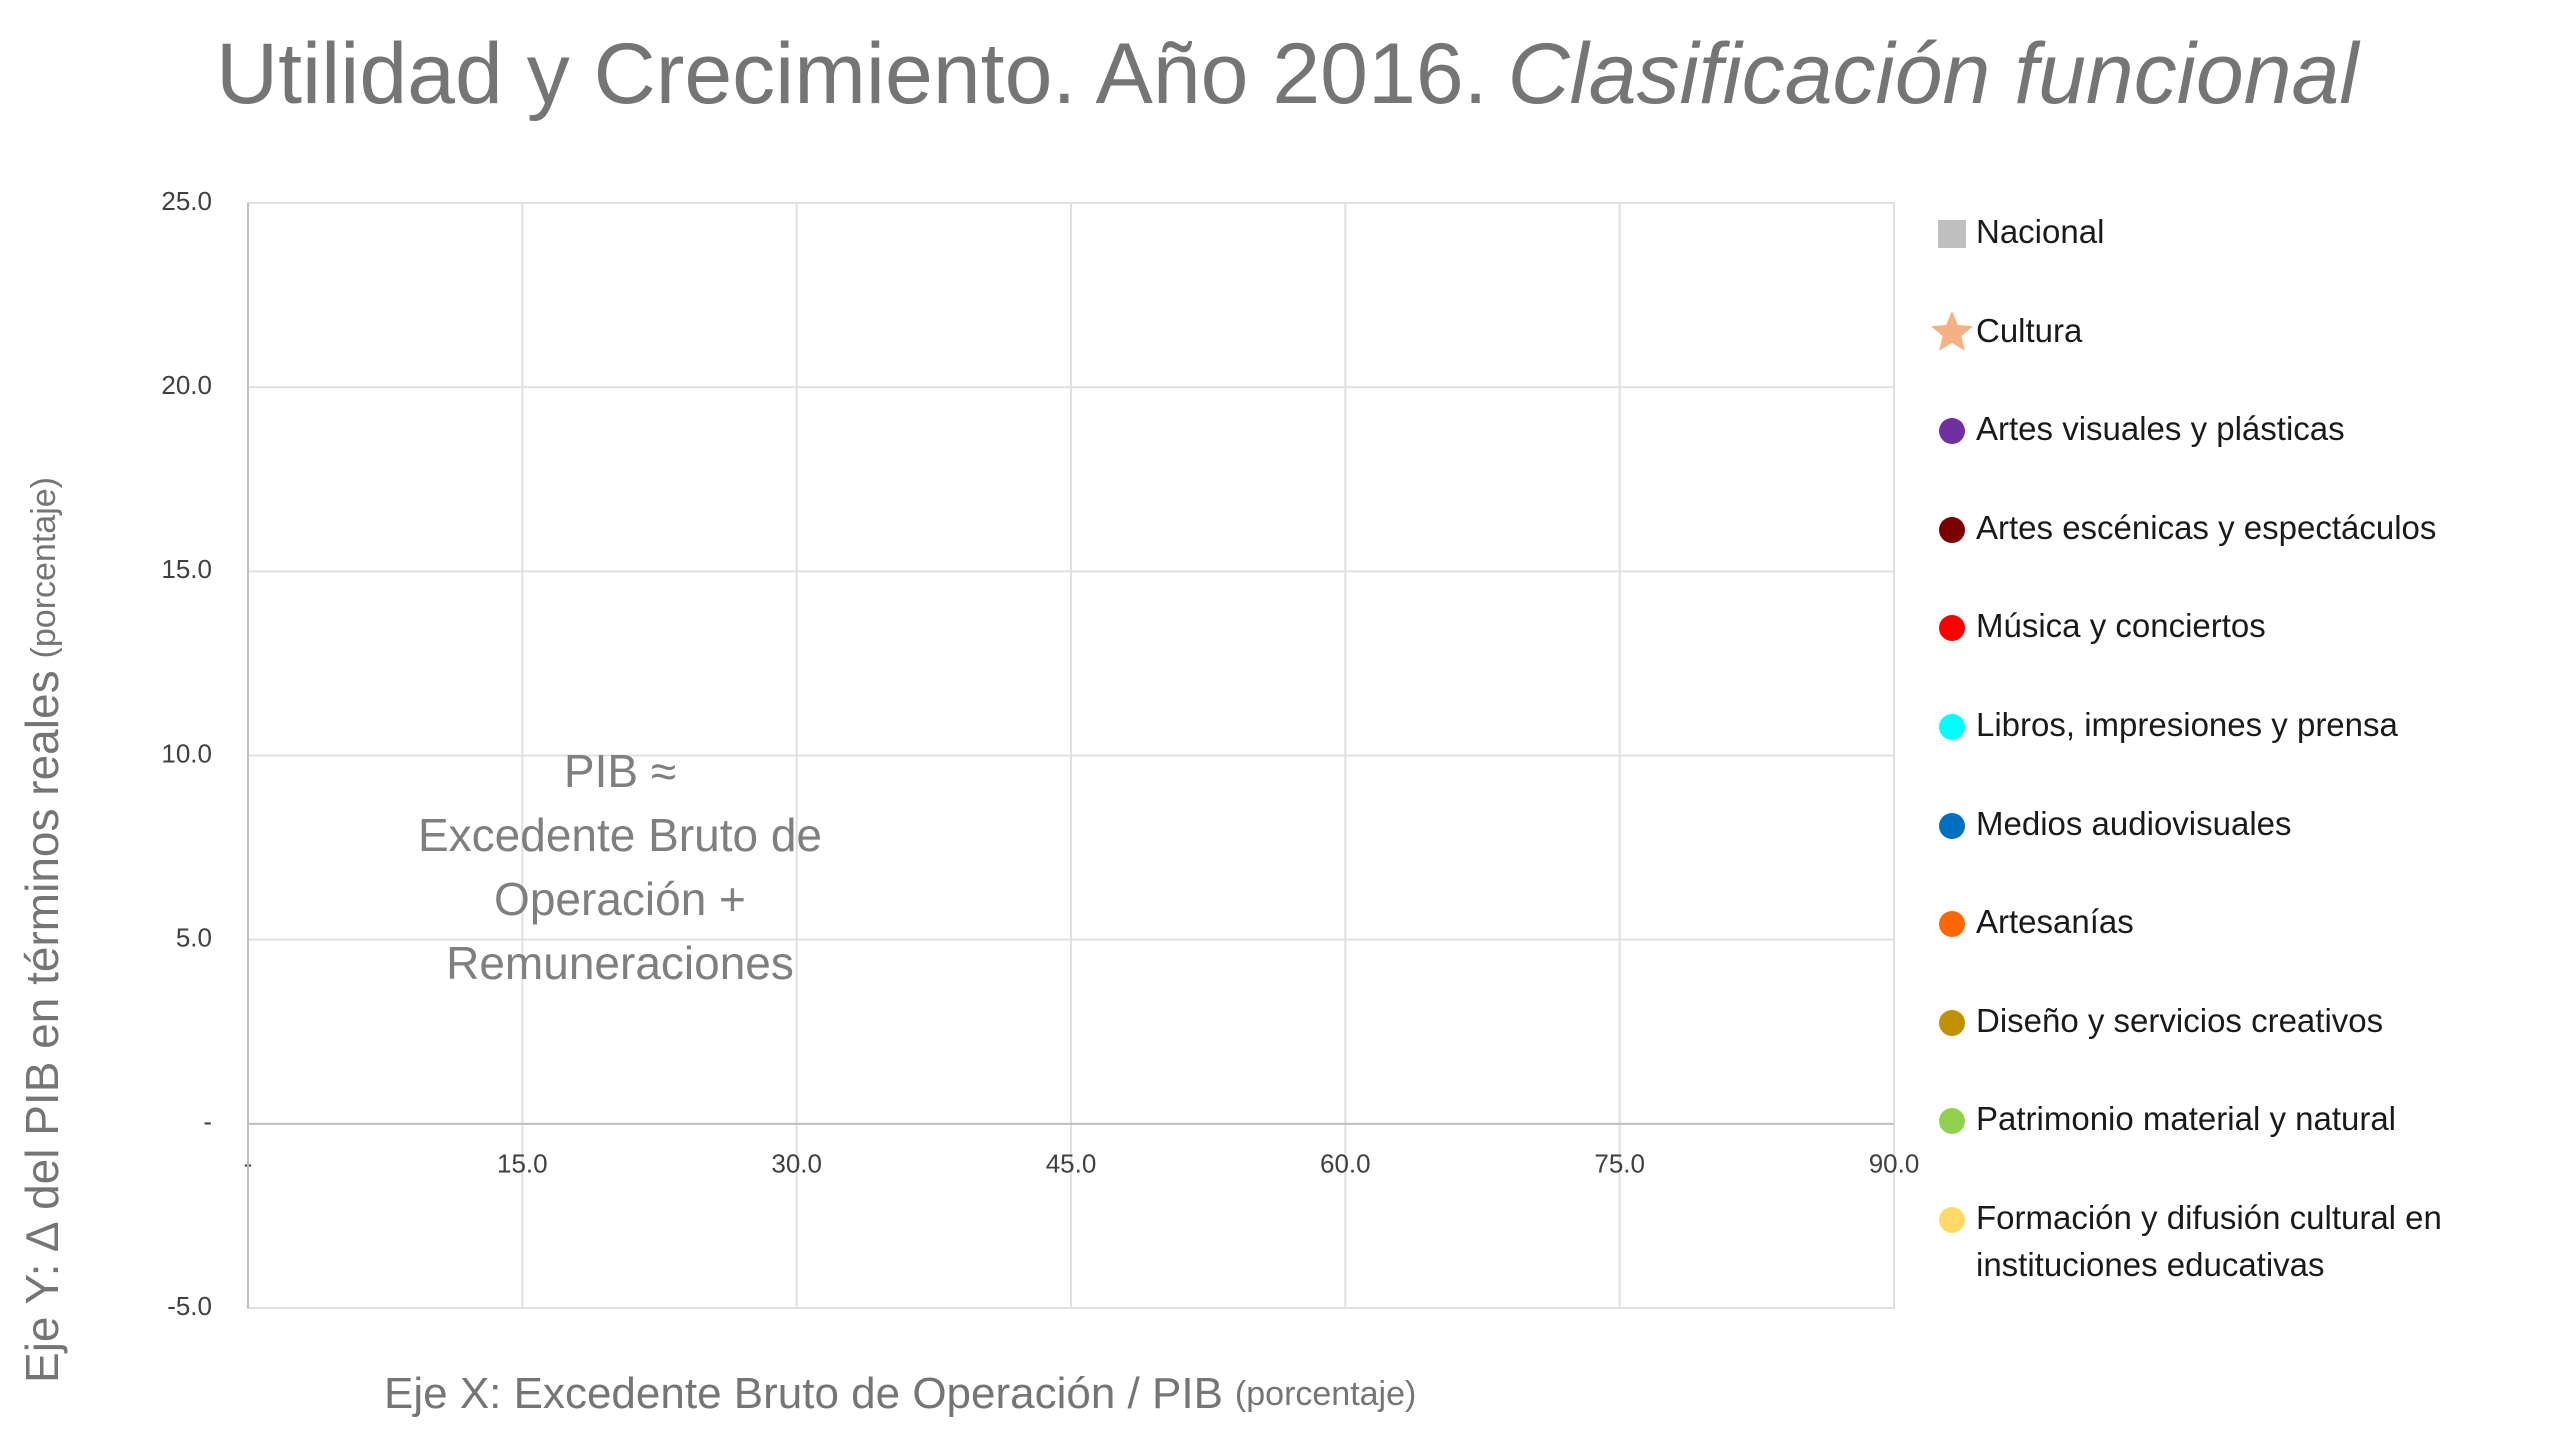  Describe the element at coordinates (2186, 1119) in the screenshot. I see `legend-label: Patrimonio material y natural` at that location.